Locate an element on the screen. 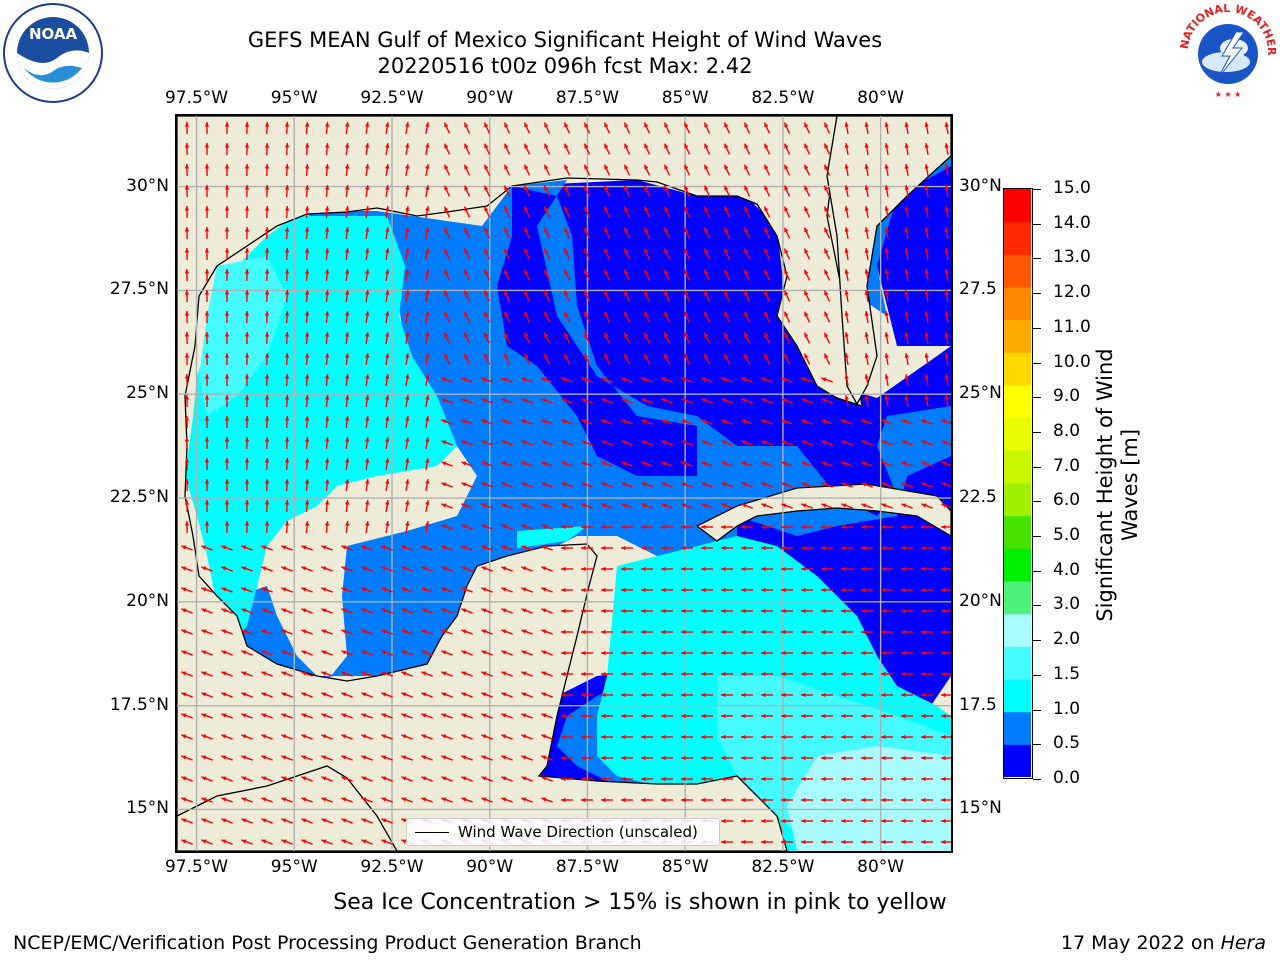 The image size is (1280, 960). colorbar-tick-label: 3.0 is located at coordinates (1067, 604).